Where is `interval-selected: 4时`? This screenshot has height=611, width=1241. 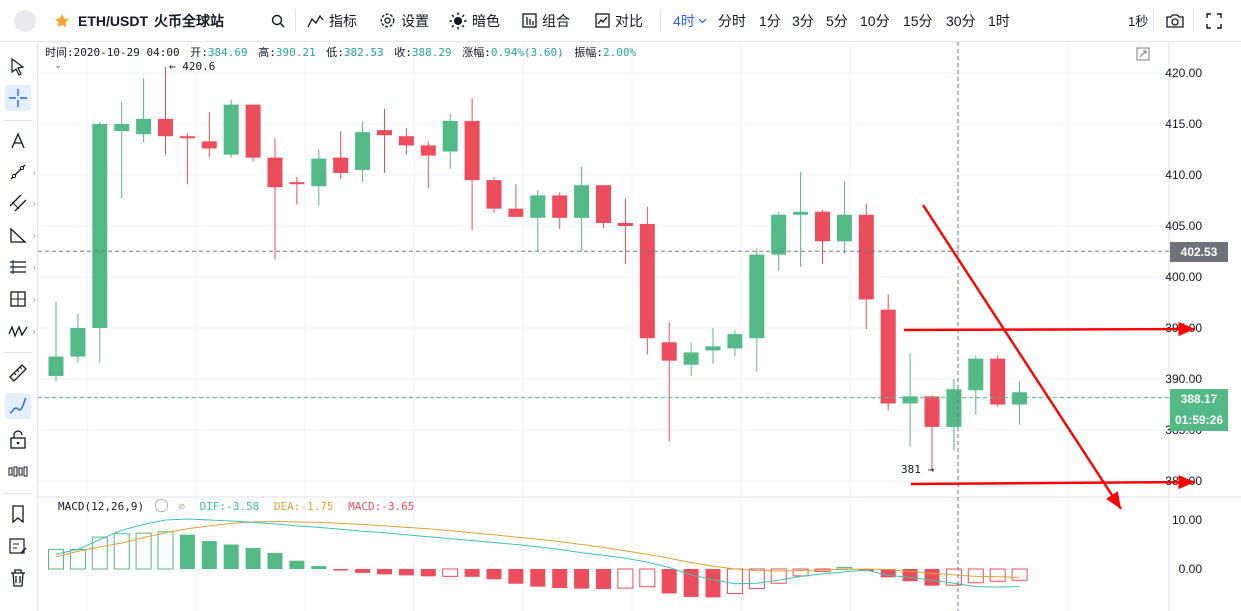
interval-selected: 4时 is located at coordinates (684, 20).